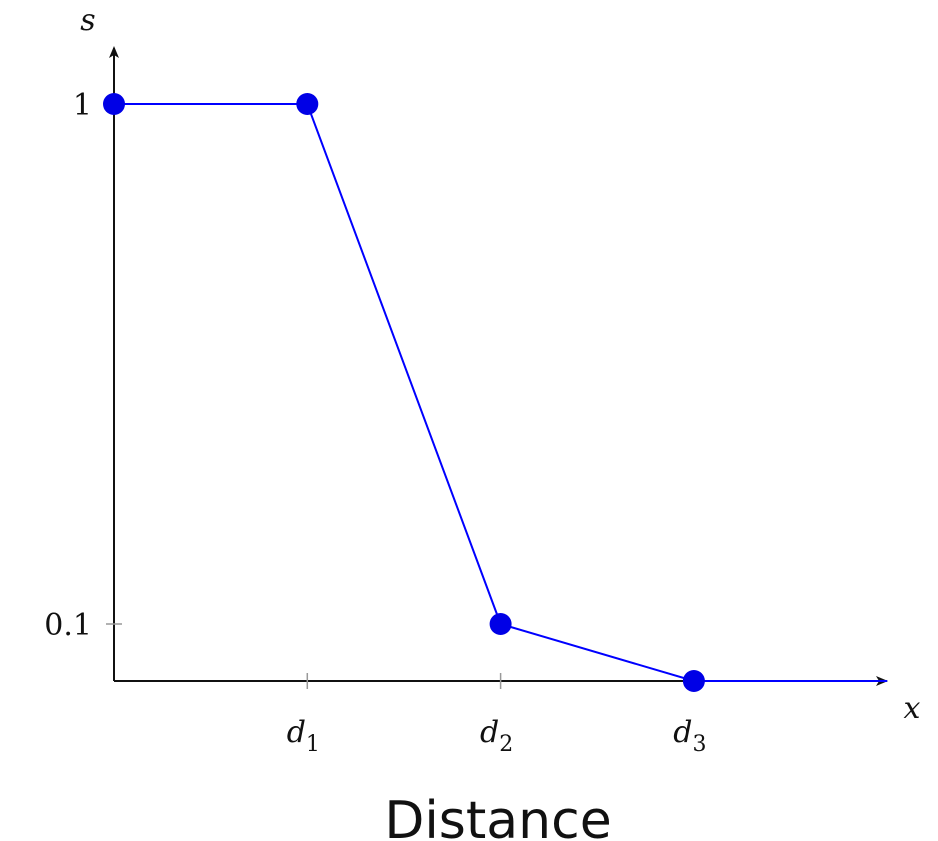 This screenshot has width=938, height=841. I want to click on y-tick-label: 0.1, so click(68, 625).